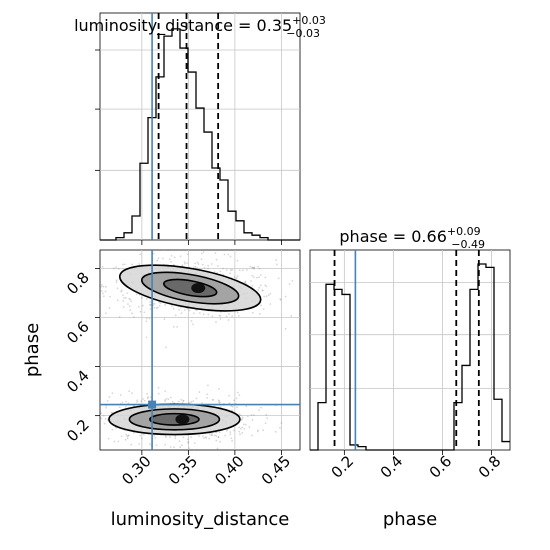  Describe the element at coordinates (343, 467) in the screenshot. I see `tick-label-phase-x-0: 0.2` at that location.